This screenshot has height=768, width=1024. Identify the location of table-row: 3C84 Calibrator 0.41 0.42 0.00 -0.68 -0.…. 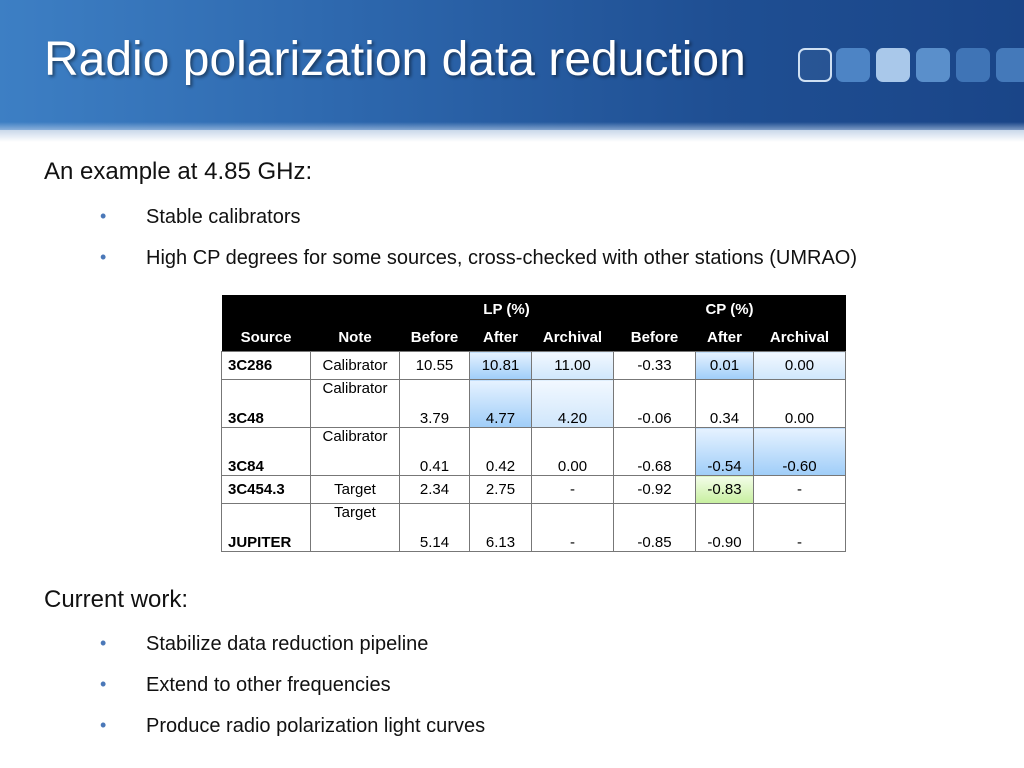
(533, 451).